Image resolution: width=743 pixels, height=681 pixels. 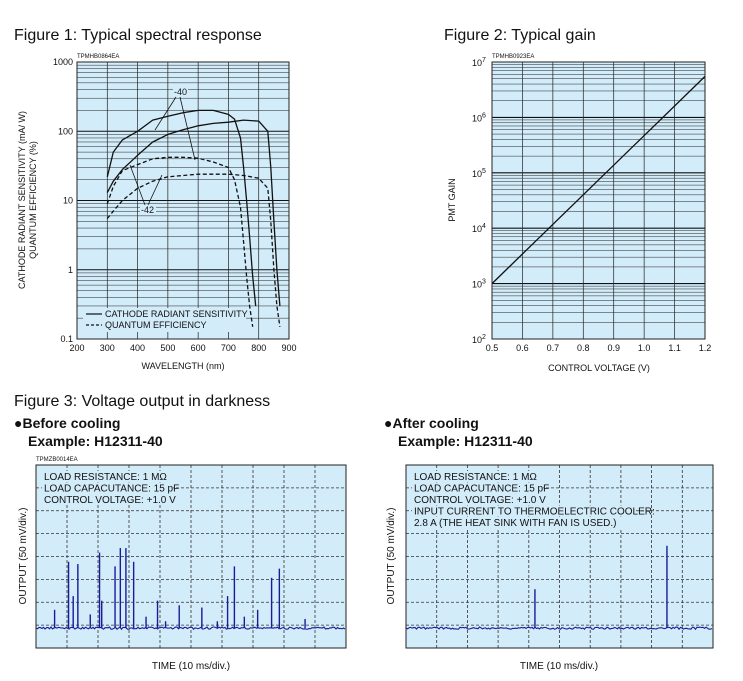 What do you see at coordinates (484, 115) in the screenshot?
I see `fig2-y-tick-exponent: 6` at bounding box center [484, 115].